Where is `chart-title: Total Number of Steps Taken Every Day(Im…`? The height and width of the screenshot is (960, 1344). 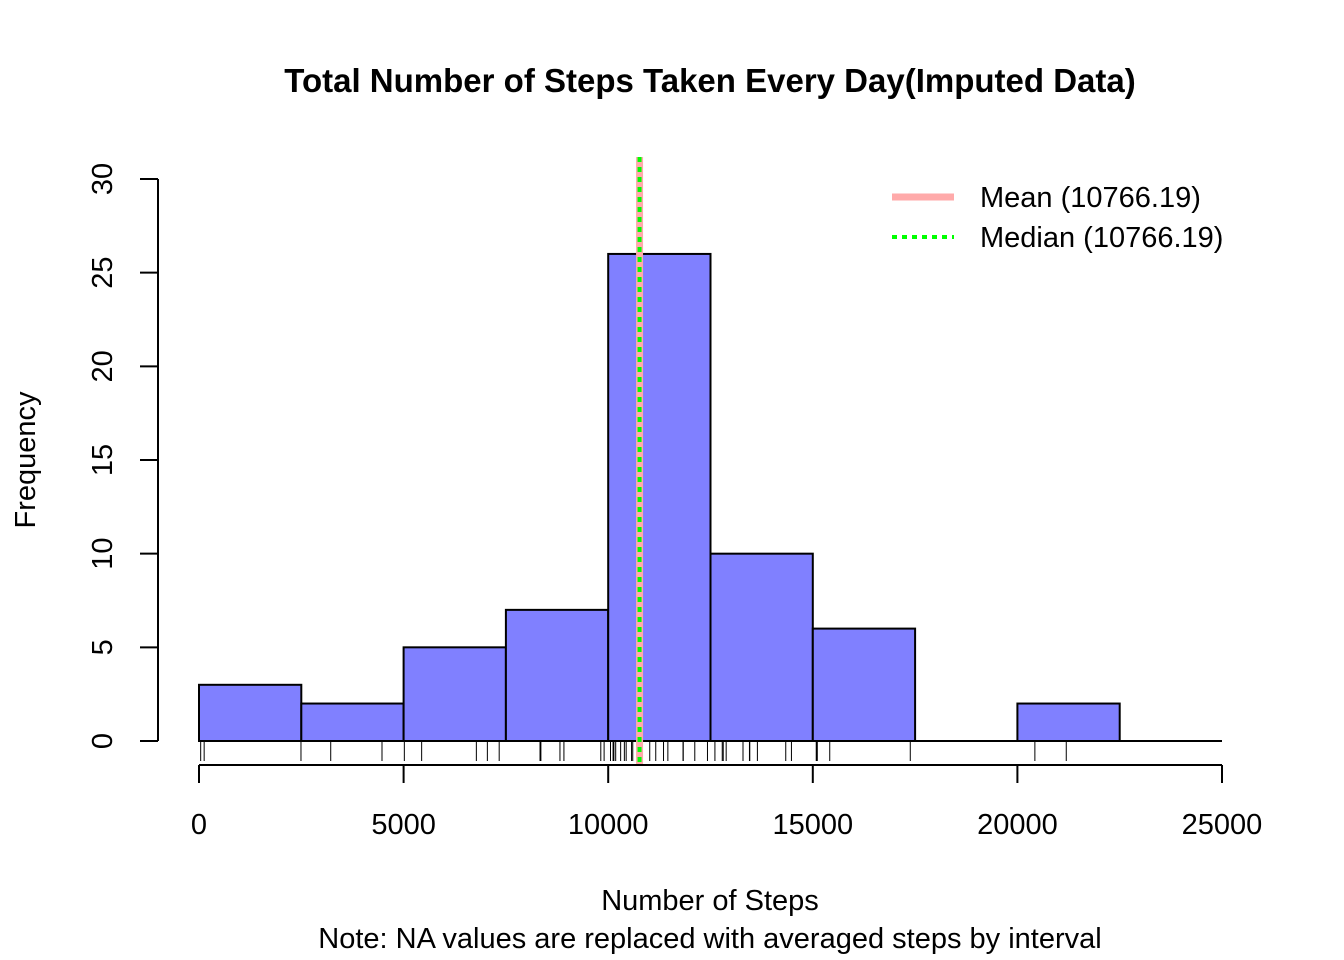
chart-title: Total Number of Steps Taken Every Day(Im… is located at coordinates (709, 80).